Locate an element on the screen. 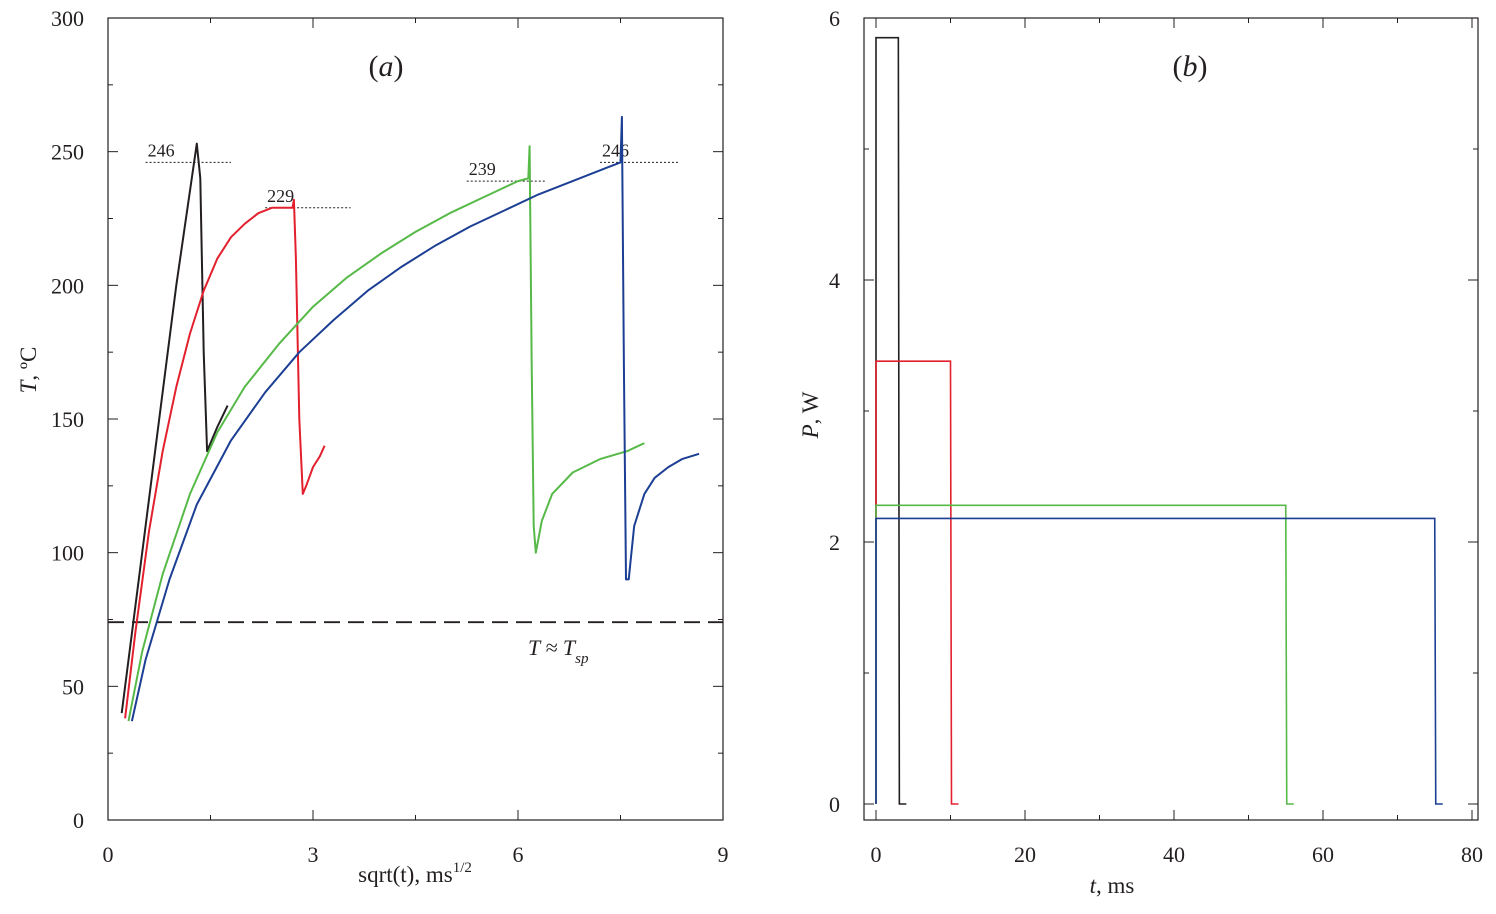 This screenshot has width=1496, height=914. power-series-red is located at coordinates (917, 582).